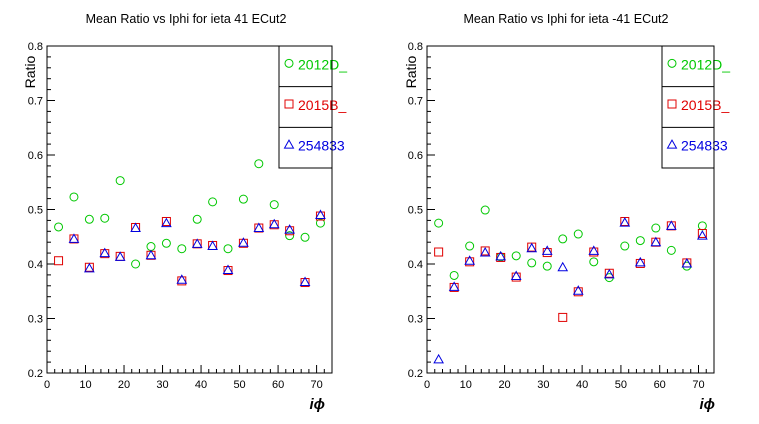 The height and width of the screenshot is (424, 759). I want to click on left-legend: 2012D_ 2015B_ 254833, so click(312, 107).